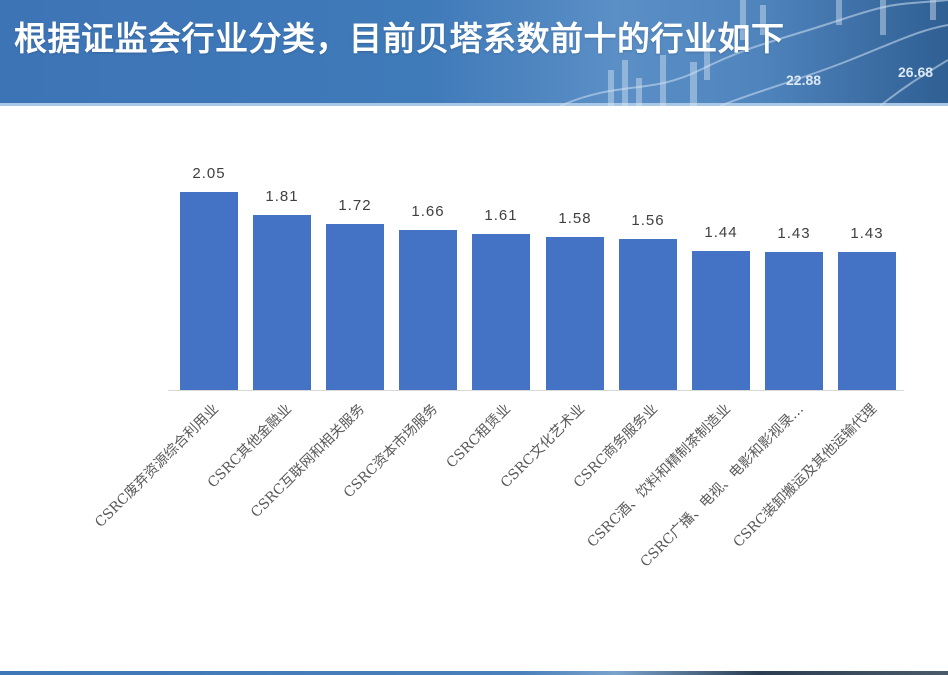 The image size is (948, 675). What do you see at coordinates (157, 466) in the screenshot?
I see `category-label: CSRC废弃资源综合利用业` at bounding box center [157, 466].